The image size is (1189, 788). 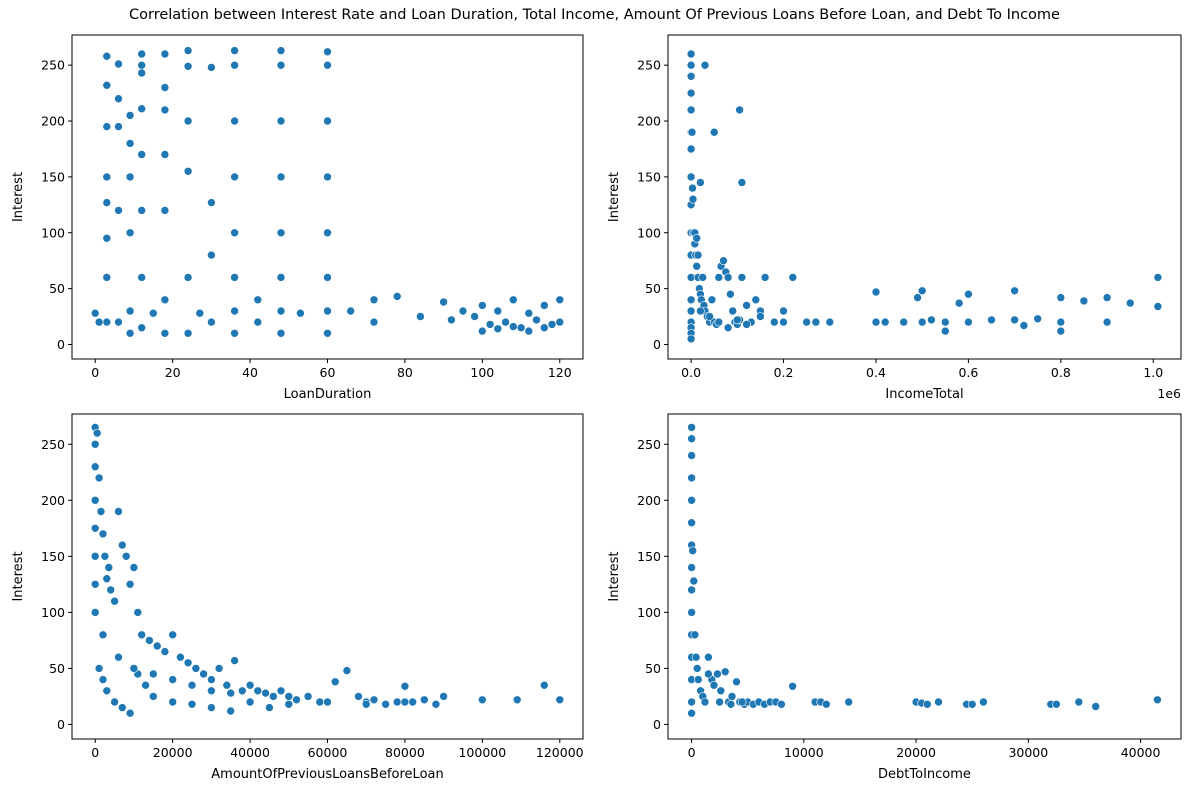 What do you see at coordinates (18, 197) in the screenshot?
I see `y-axis-label: Interest` at bounding box center [18, 197].